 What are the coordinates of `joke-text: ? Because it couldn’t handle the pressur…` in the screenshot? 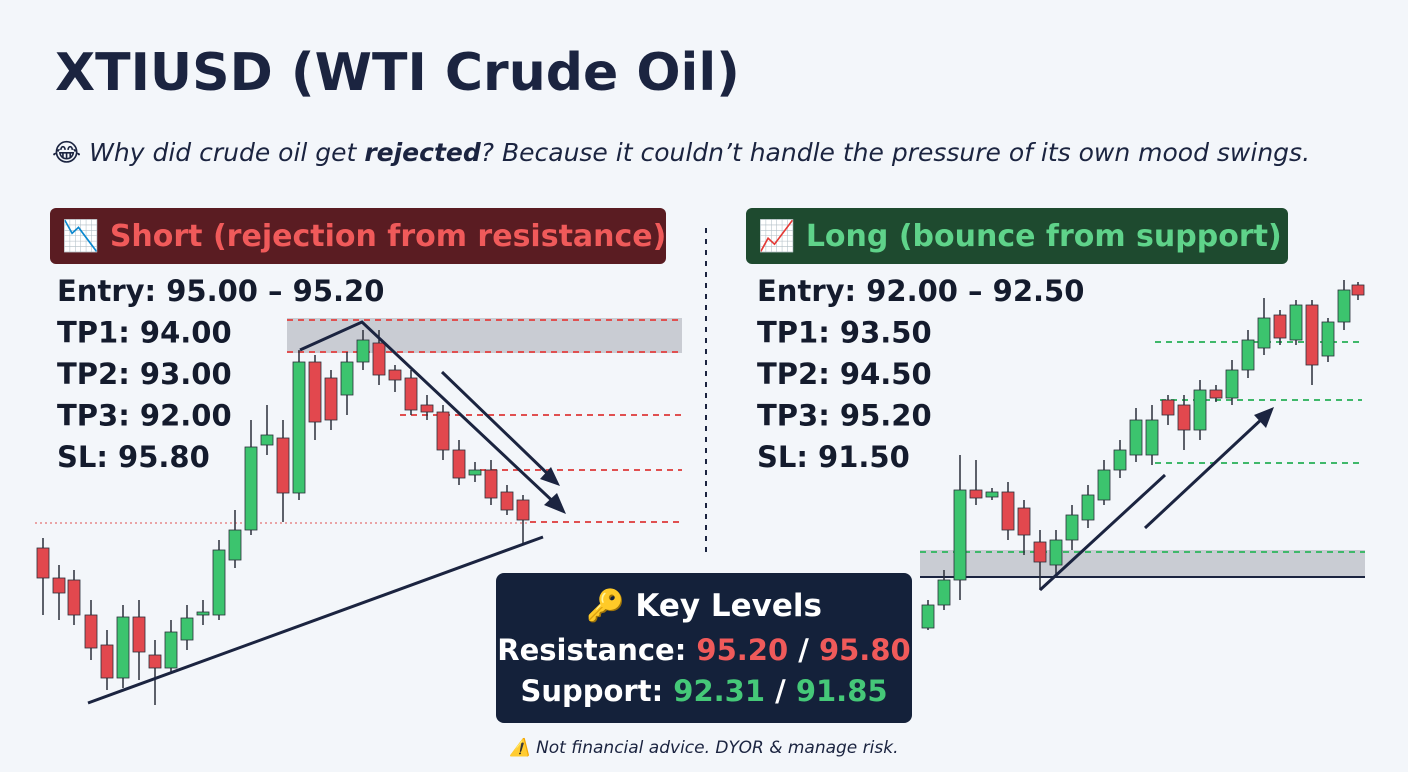 It's located at (895, 152).